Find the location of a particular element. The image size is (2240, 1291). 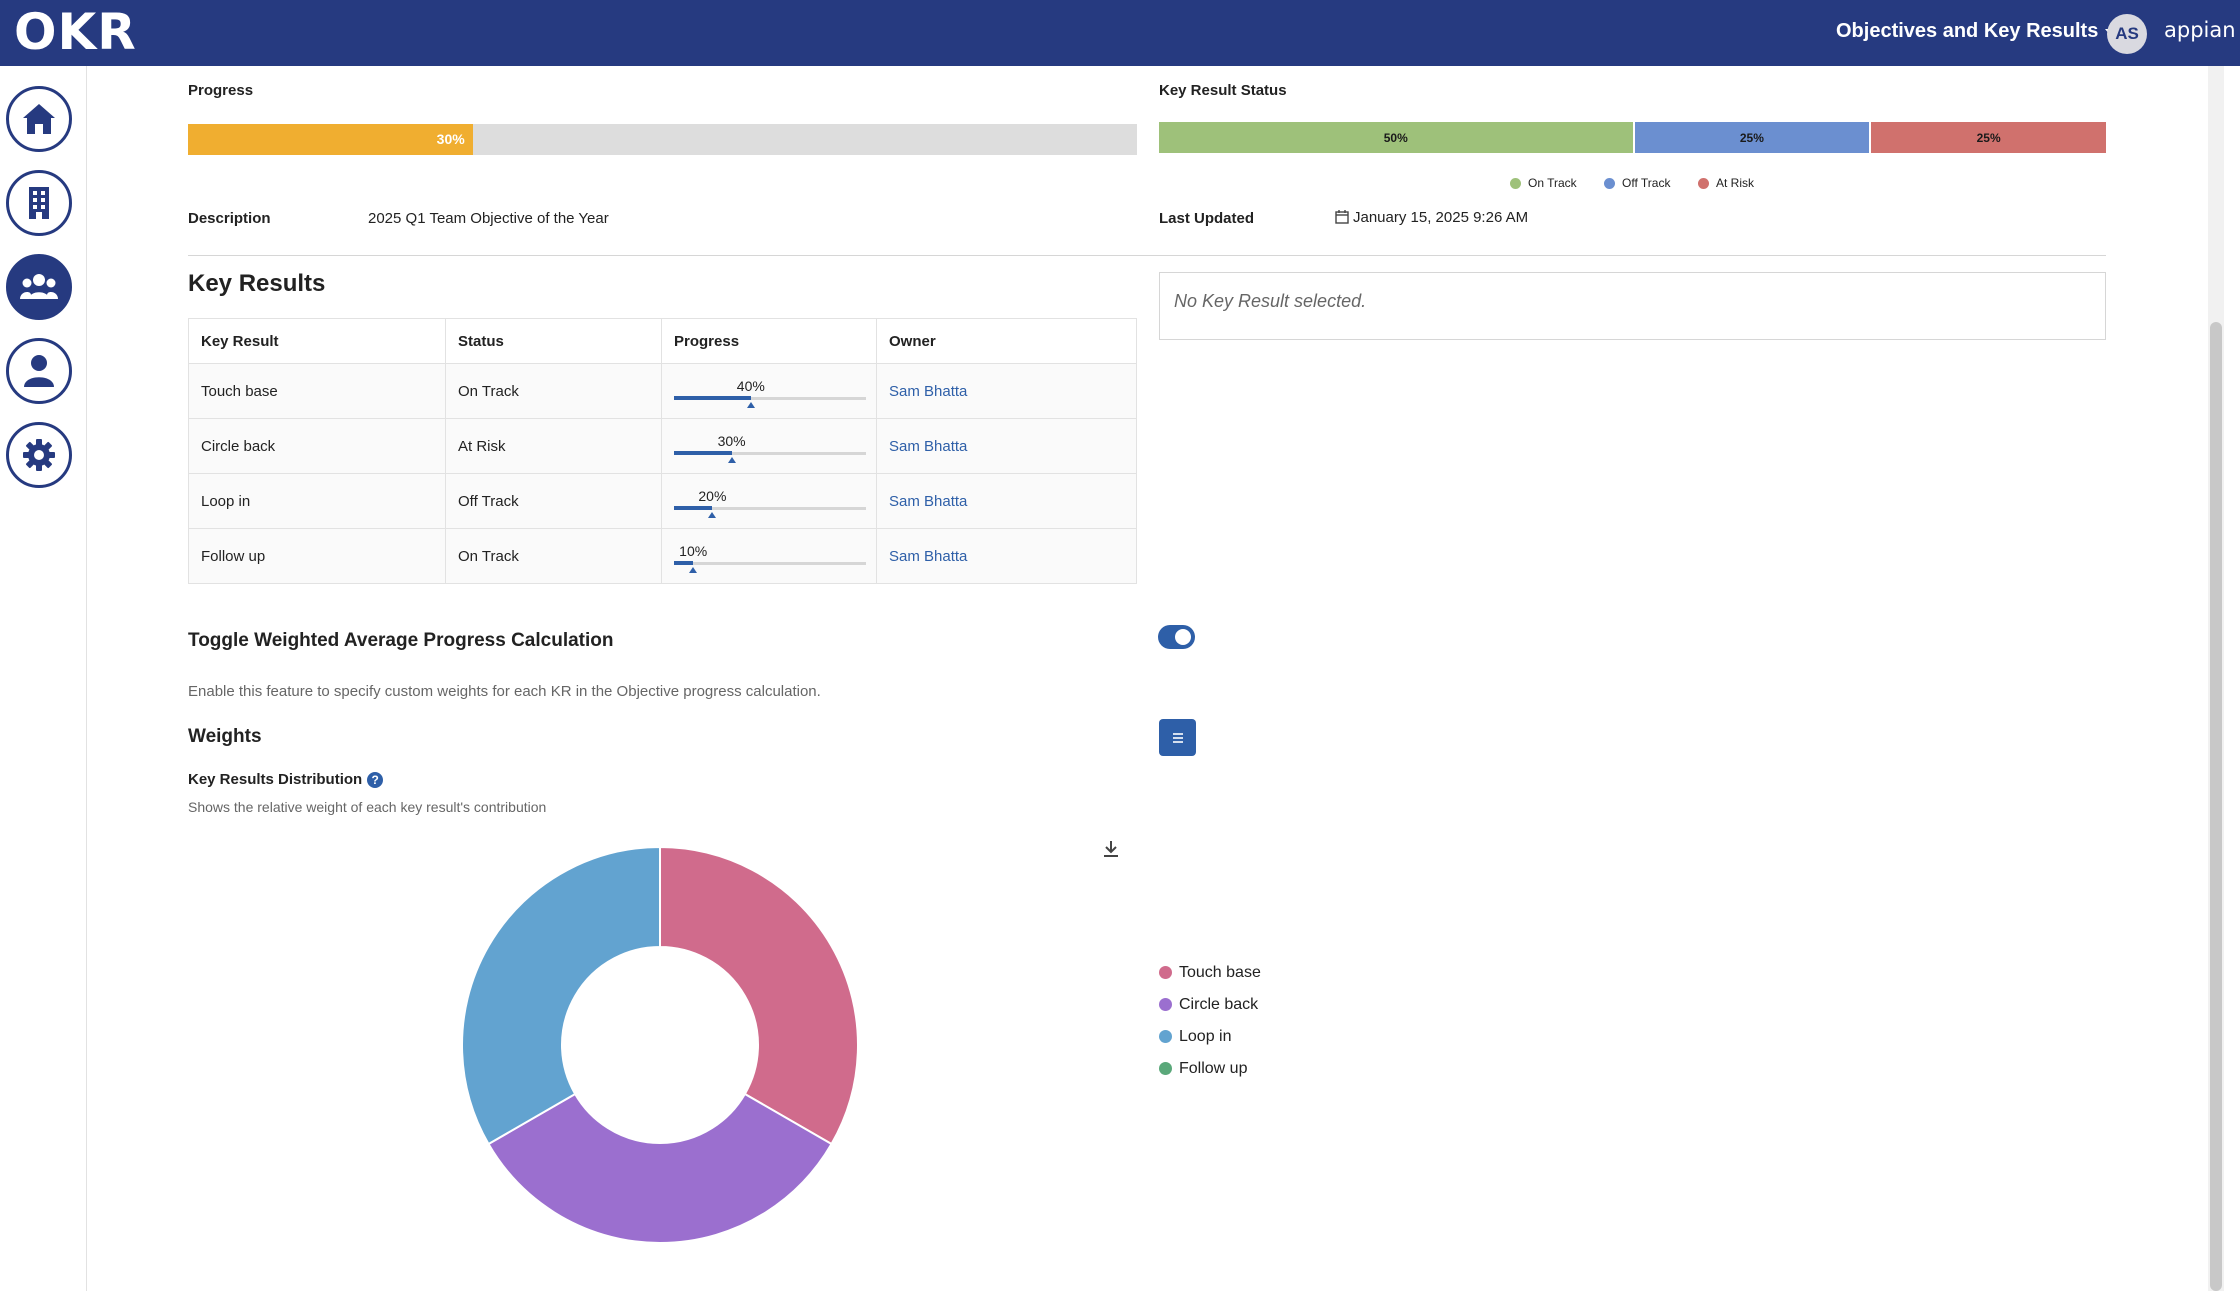

user-icon is located at coordinates (39, 371).